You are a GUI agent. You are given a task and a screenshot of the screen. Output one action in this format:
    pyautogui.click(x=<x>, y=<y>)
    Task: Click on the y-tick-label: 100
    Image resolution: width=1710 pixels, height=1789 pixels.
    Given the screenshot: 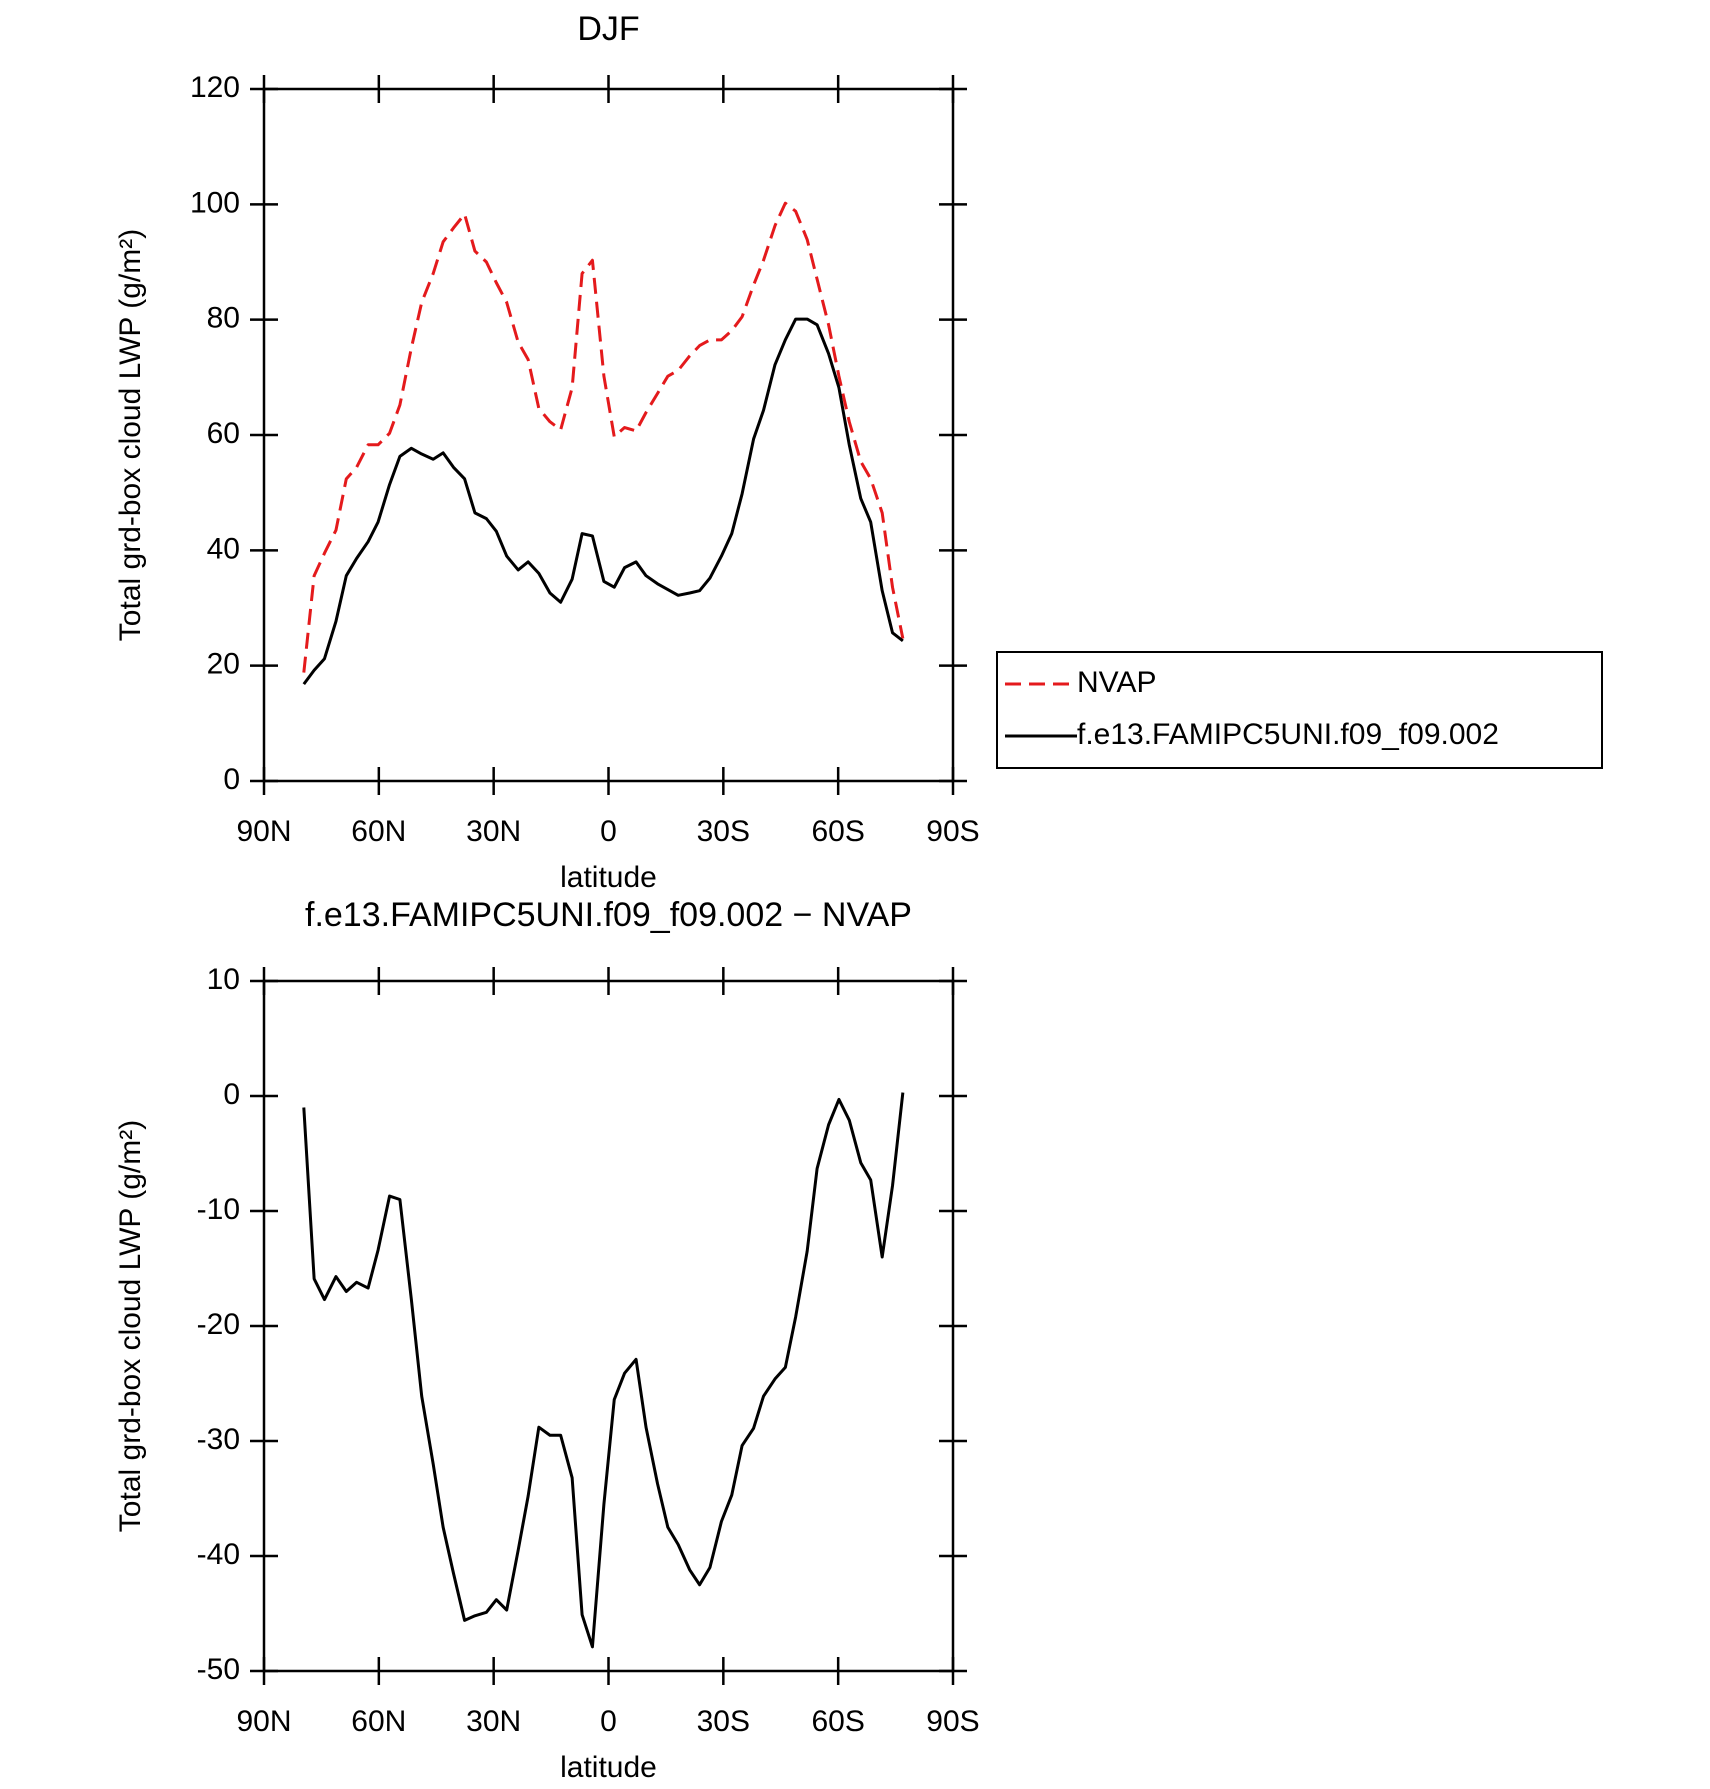 What is the action you would take?
    pyautogui.click(x=215, y=202)
    